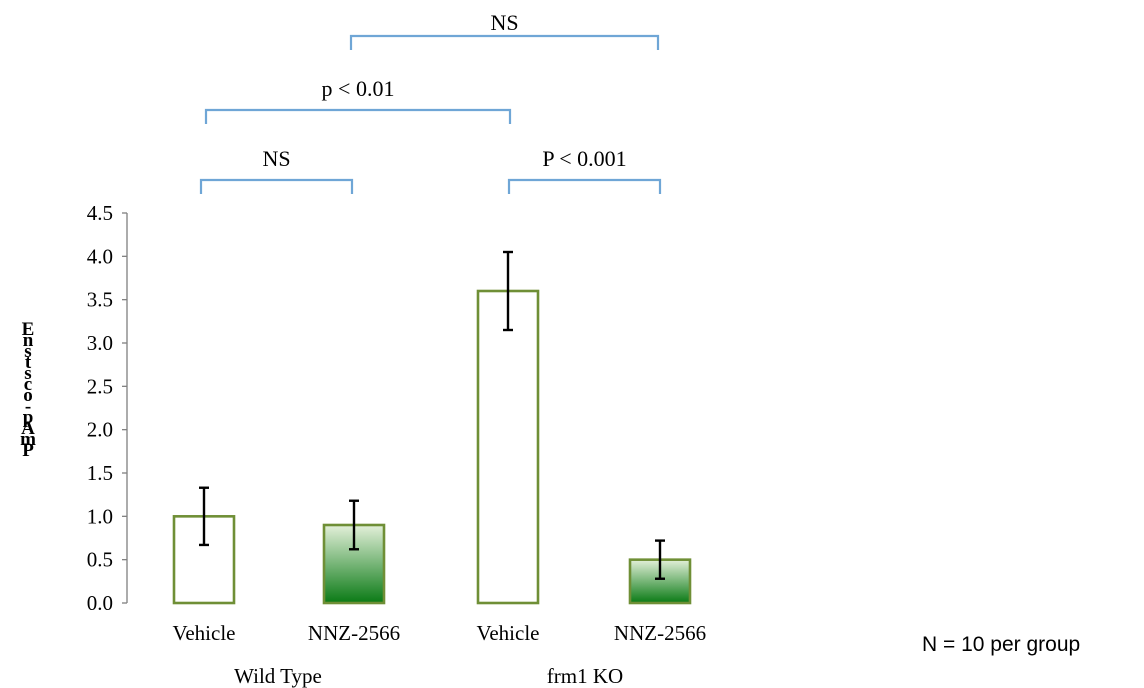 Image resolution: width=1144 pixels, height=688 pixels. I want to click on y-tick-label: 0.5, so click(100, 560).